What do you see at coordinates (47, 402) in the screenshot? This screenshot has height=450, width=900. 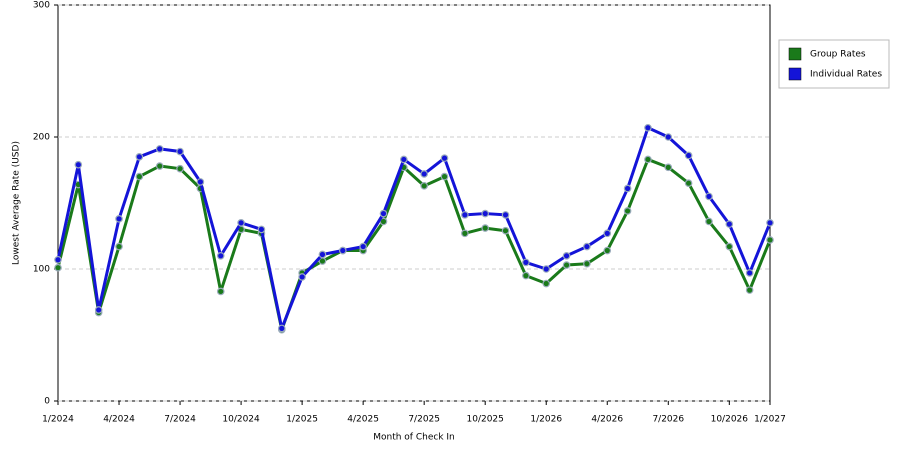 I see `y-tick-label: 0` at bounding box center [47, 402].